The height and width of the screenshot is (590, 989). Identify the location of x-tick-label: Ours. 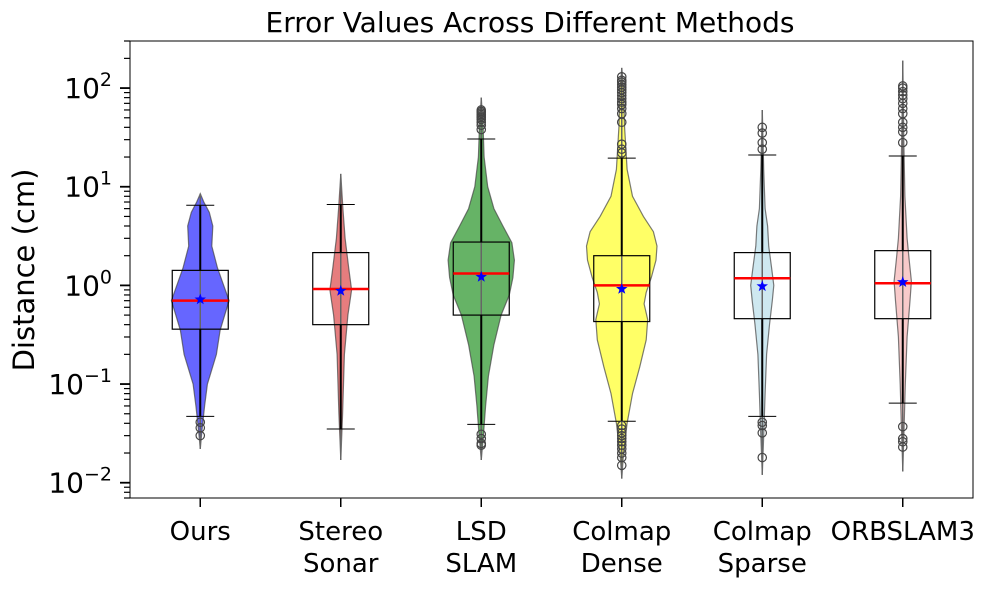
(200, 532).